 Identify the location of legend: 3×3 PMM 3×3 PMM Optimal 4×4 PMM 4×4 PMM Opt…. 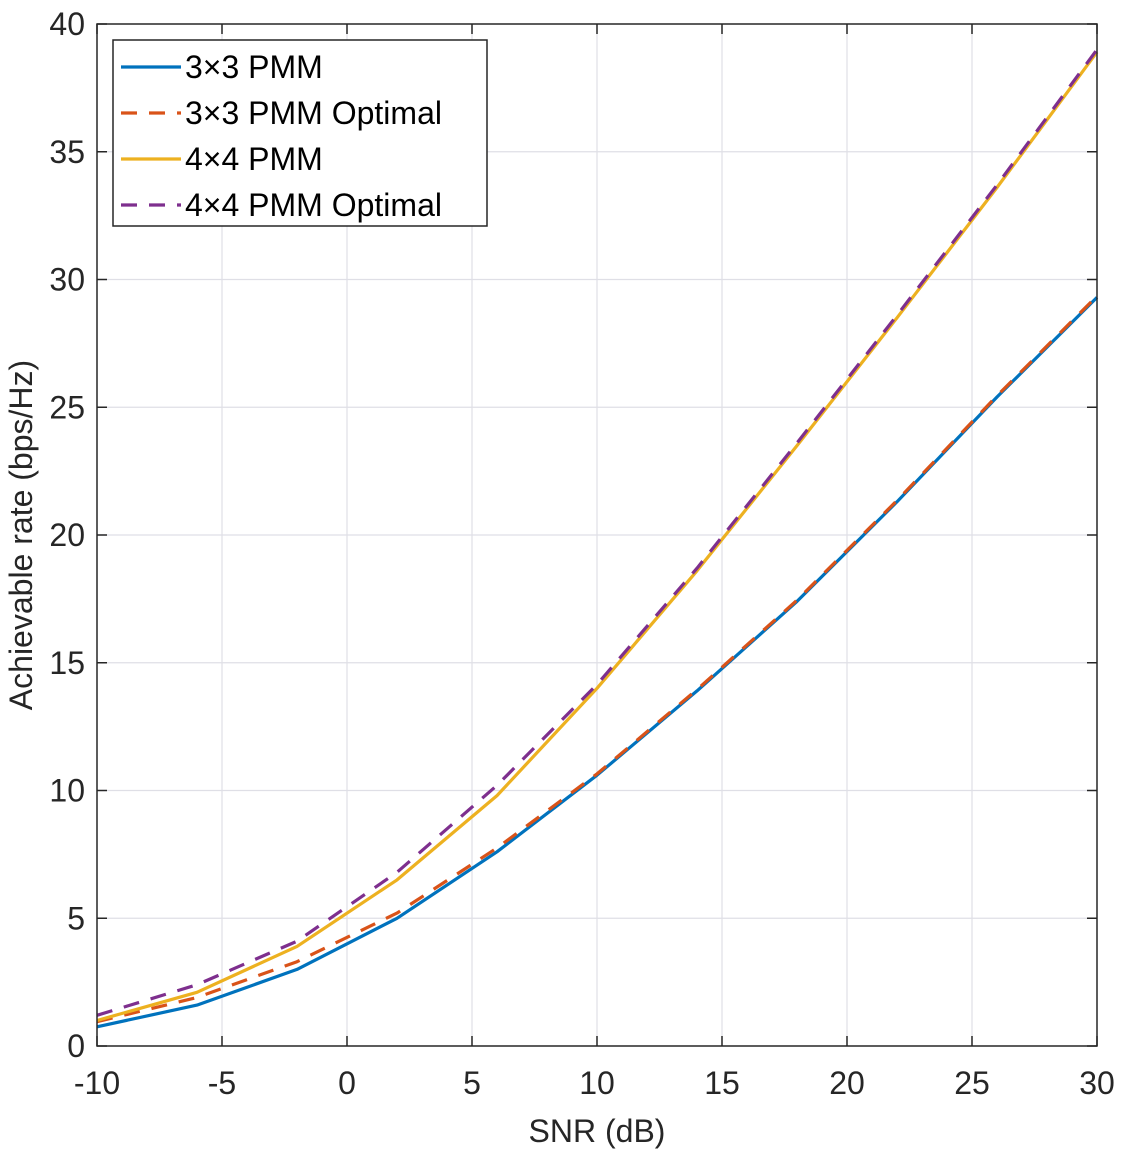
(300, 133).